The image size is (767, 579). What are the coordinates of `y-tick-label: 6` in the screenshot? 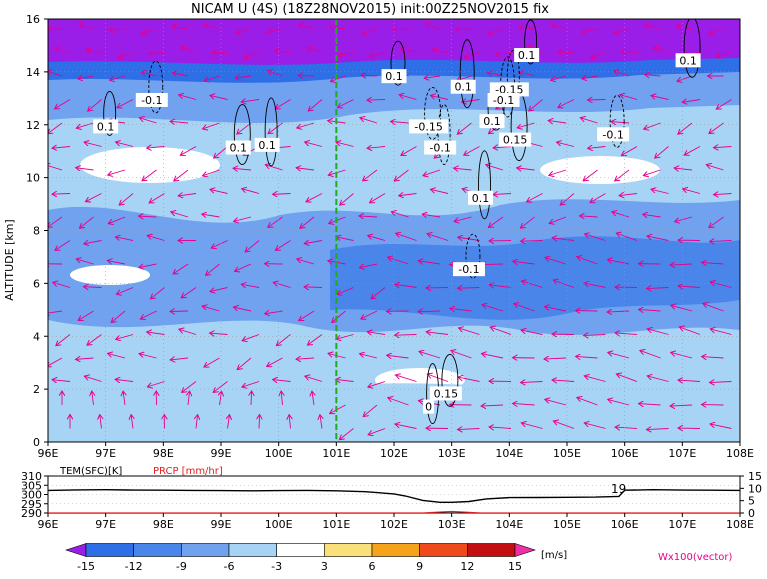 It's located at (36, 283).